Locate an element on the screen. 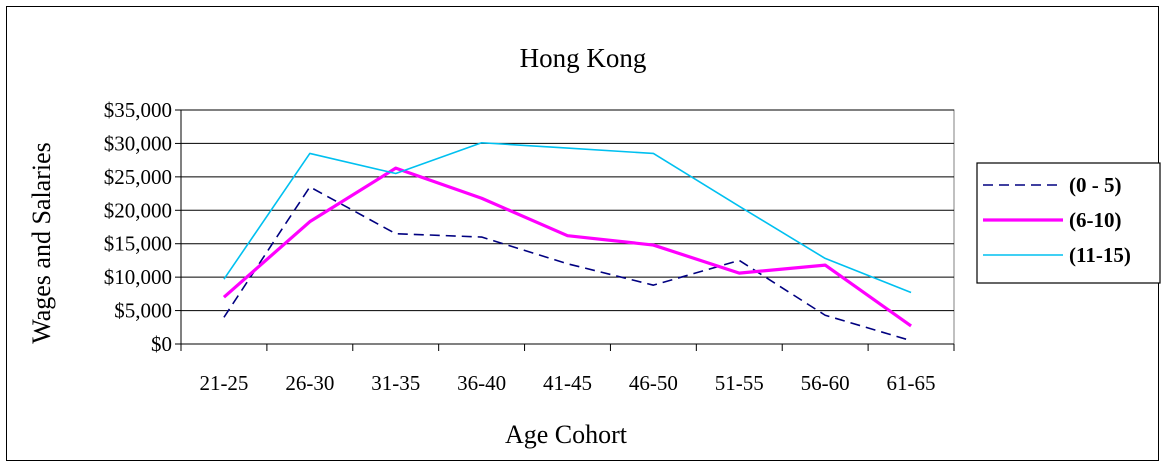 The width and height of the screenshot is (1167, 469). legend is located at coordinates (1068, 223).